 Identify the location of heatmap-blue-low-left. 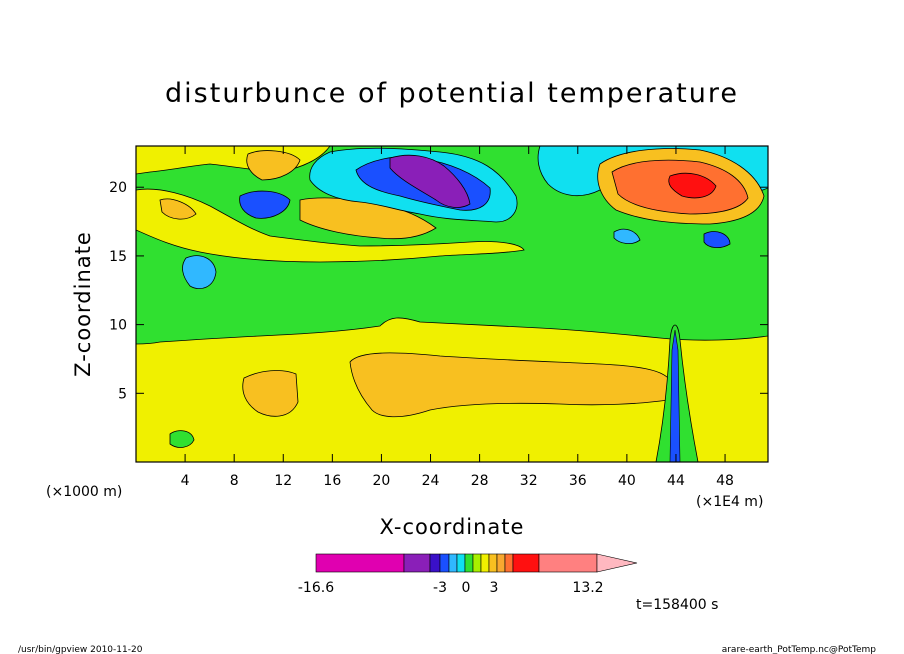
(627, 236).